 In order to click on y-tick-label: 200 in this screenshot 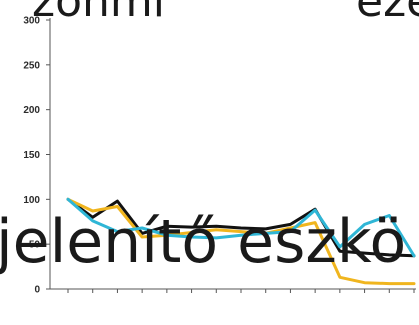, I will do `click(31, 110)`.